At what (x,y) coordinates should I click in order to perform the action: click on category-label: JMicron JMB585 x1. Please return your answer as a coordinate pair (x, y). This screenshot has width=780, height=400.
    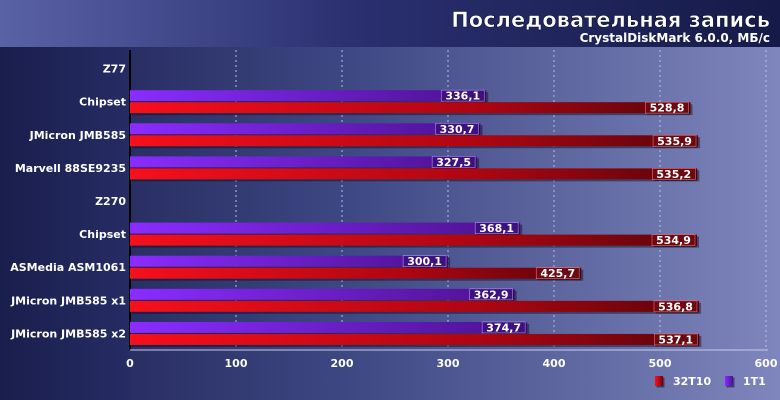
    Looking at the image, I should click on (68, 300).